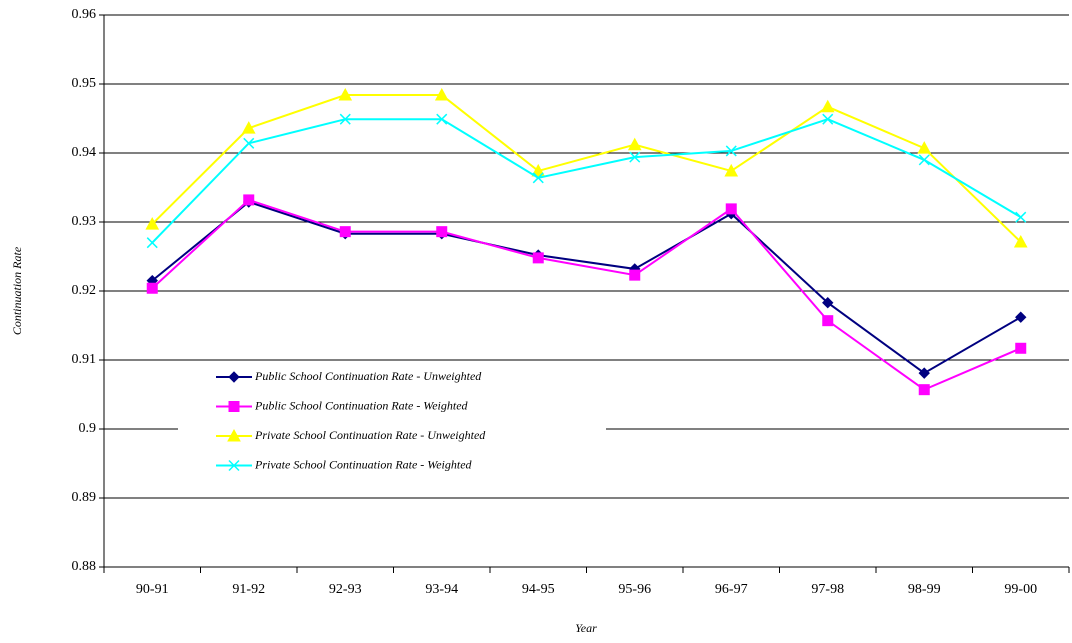  Describe the element at coordinates (634, 589) in the screenshot. I see `x-tick-label: 95-96` at that location.